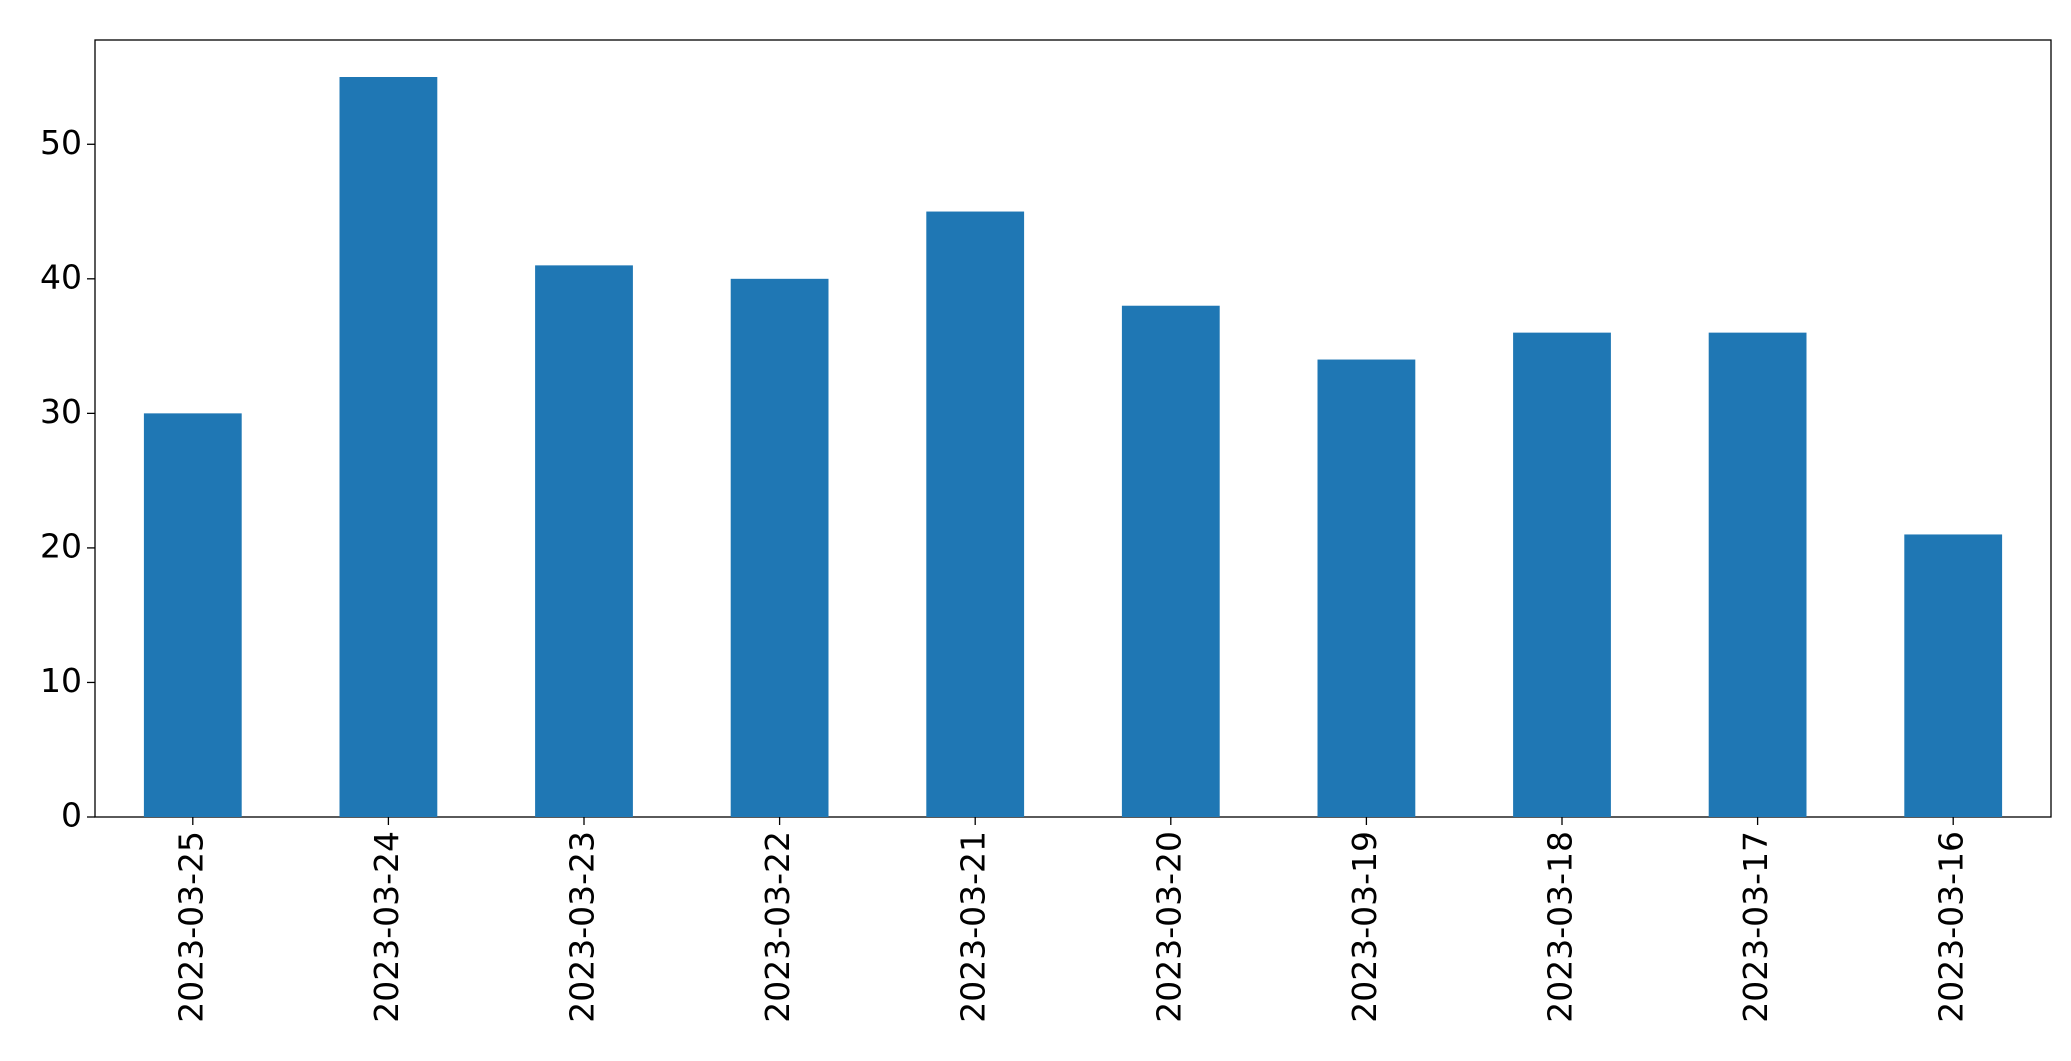 This screenshot has height=1061, width=2071. What do you see at coordinates (1755, 927) in the screenshot?
I see `x-tick-label: 2023-03-17` at bounding box center [1755, 927].